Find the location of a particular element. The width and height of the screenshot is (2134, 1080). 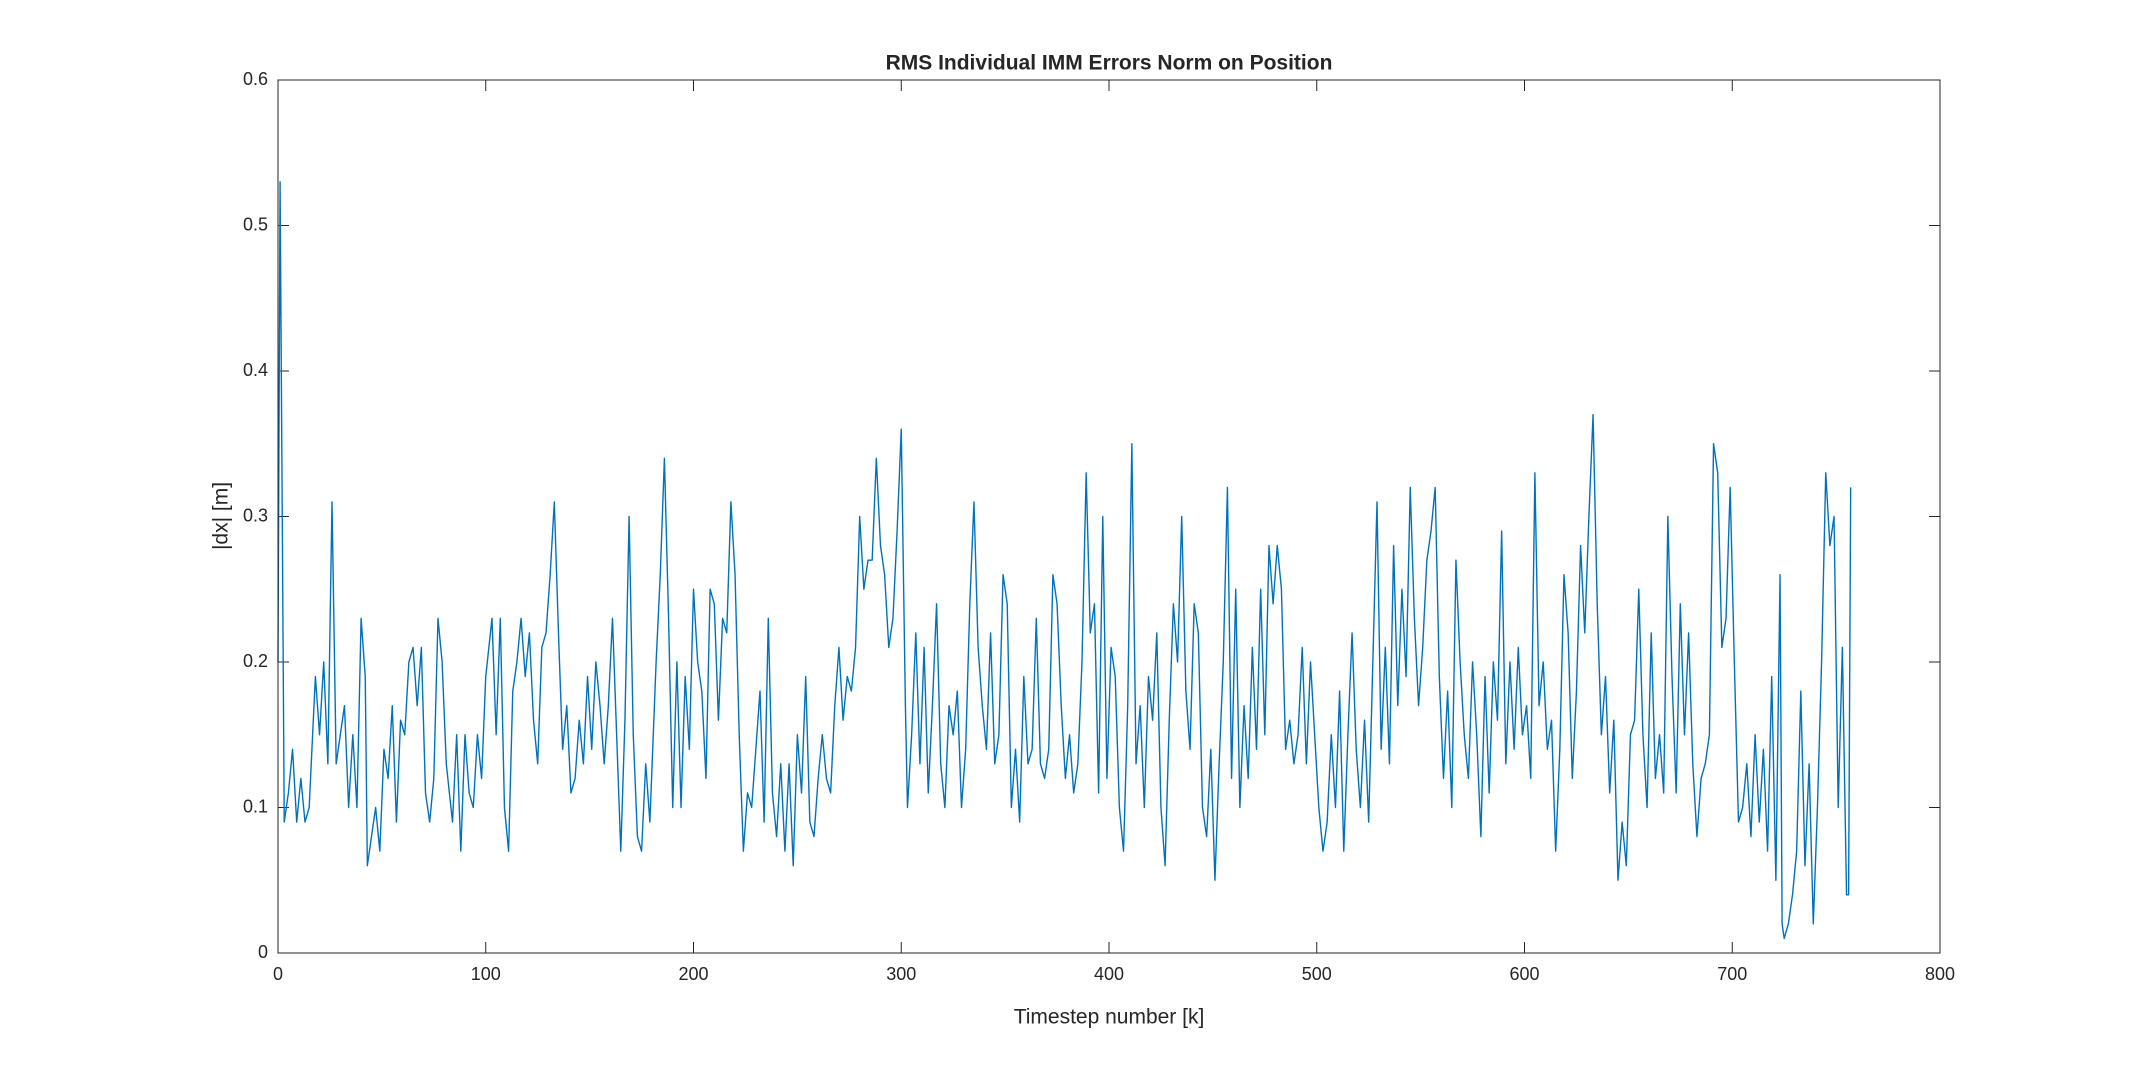

x-tick-label: 500 is located at coordinates (1317, 974).